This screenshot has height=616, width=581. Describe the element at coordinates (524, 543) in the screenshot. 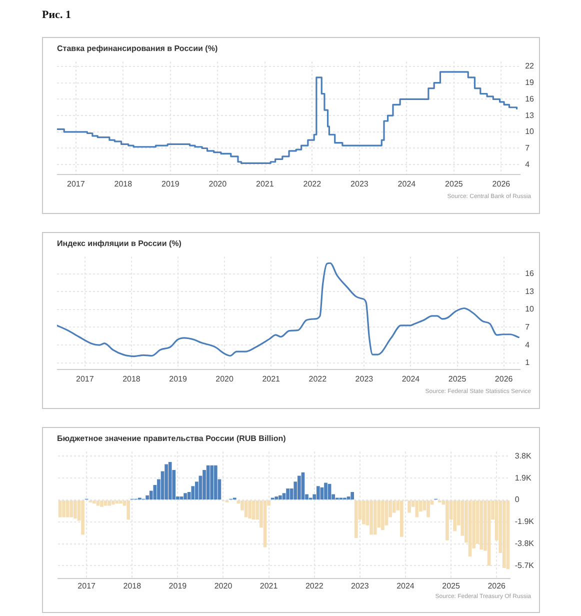

I see `y-tick-label: -3.8K` at that location.